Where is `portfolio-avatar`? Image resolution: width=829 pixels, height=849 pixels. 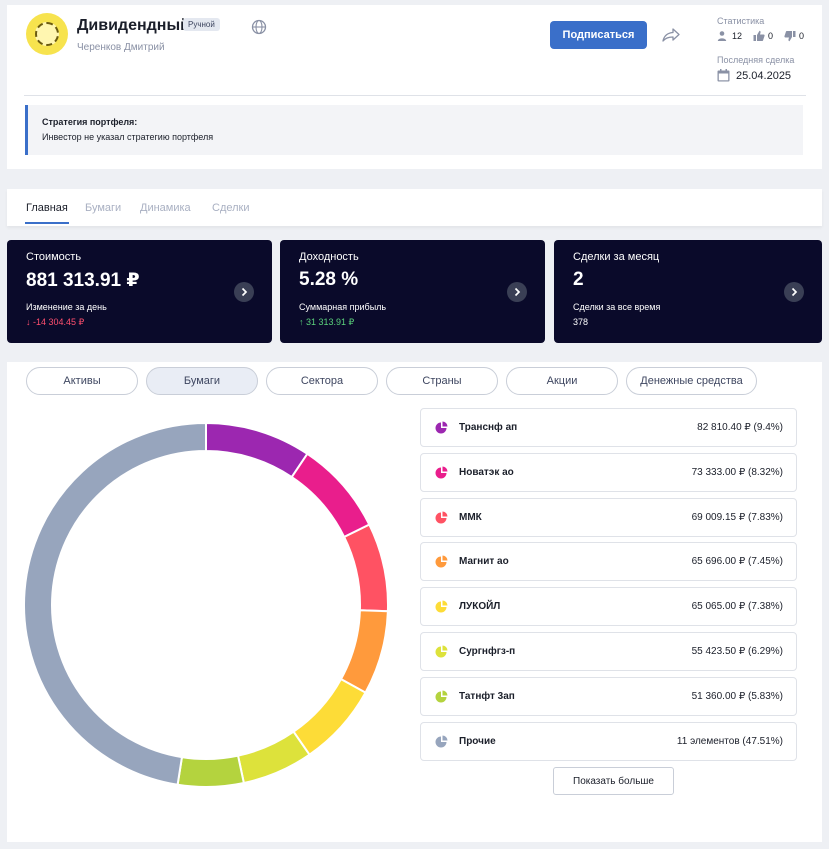 portfolio-avatar is located at coordinates (47, 34).